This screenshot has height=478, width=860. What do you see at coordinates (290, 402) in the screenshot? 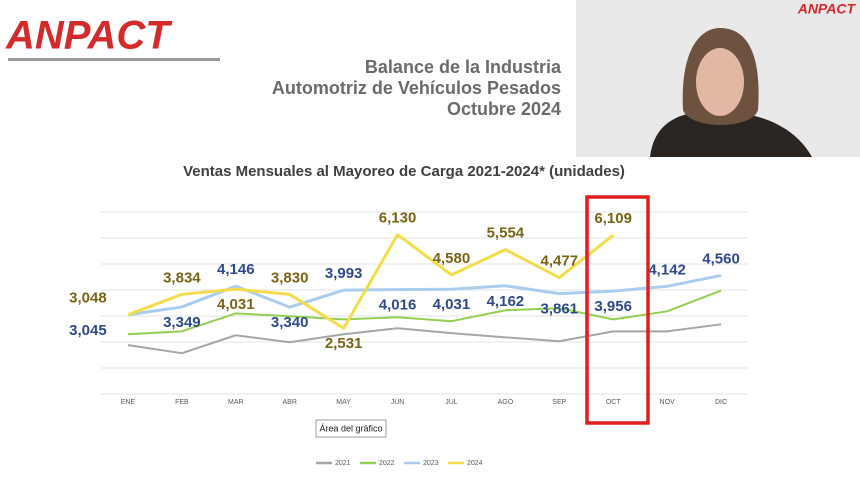
I see `x-tick-label: ABR` at bounding box center [290, 402].